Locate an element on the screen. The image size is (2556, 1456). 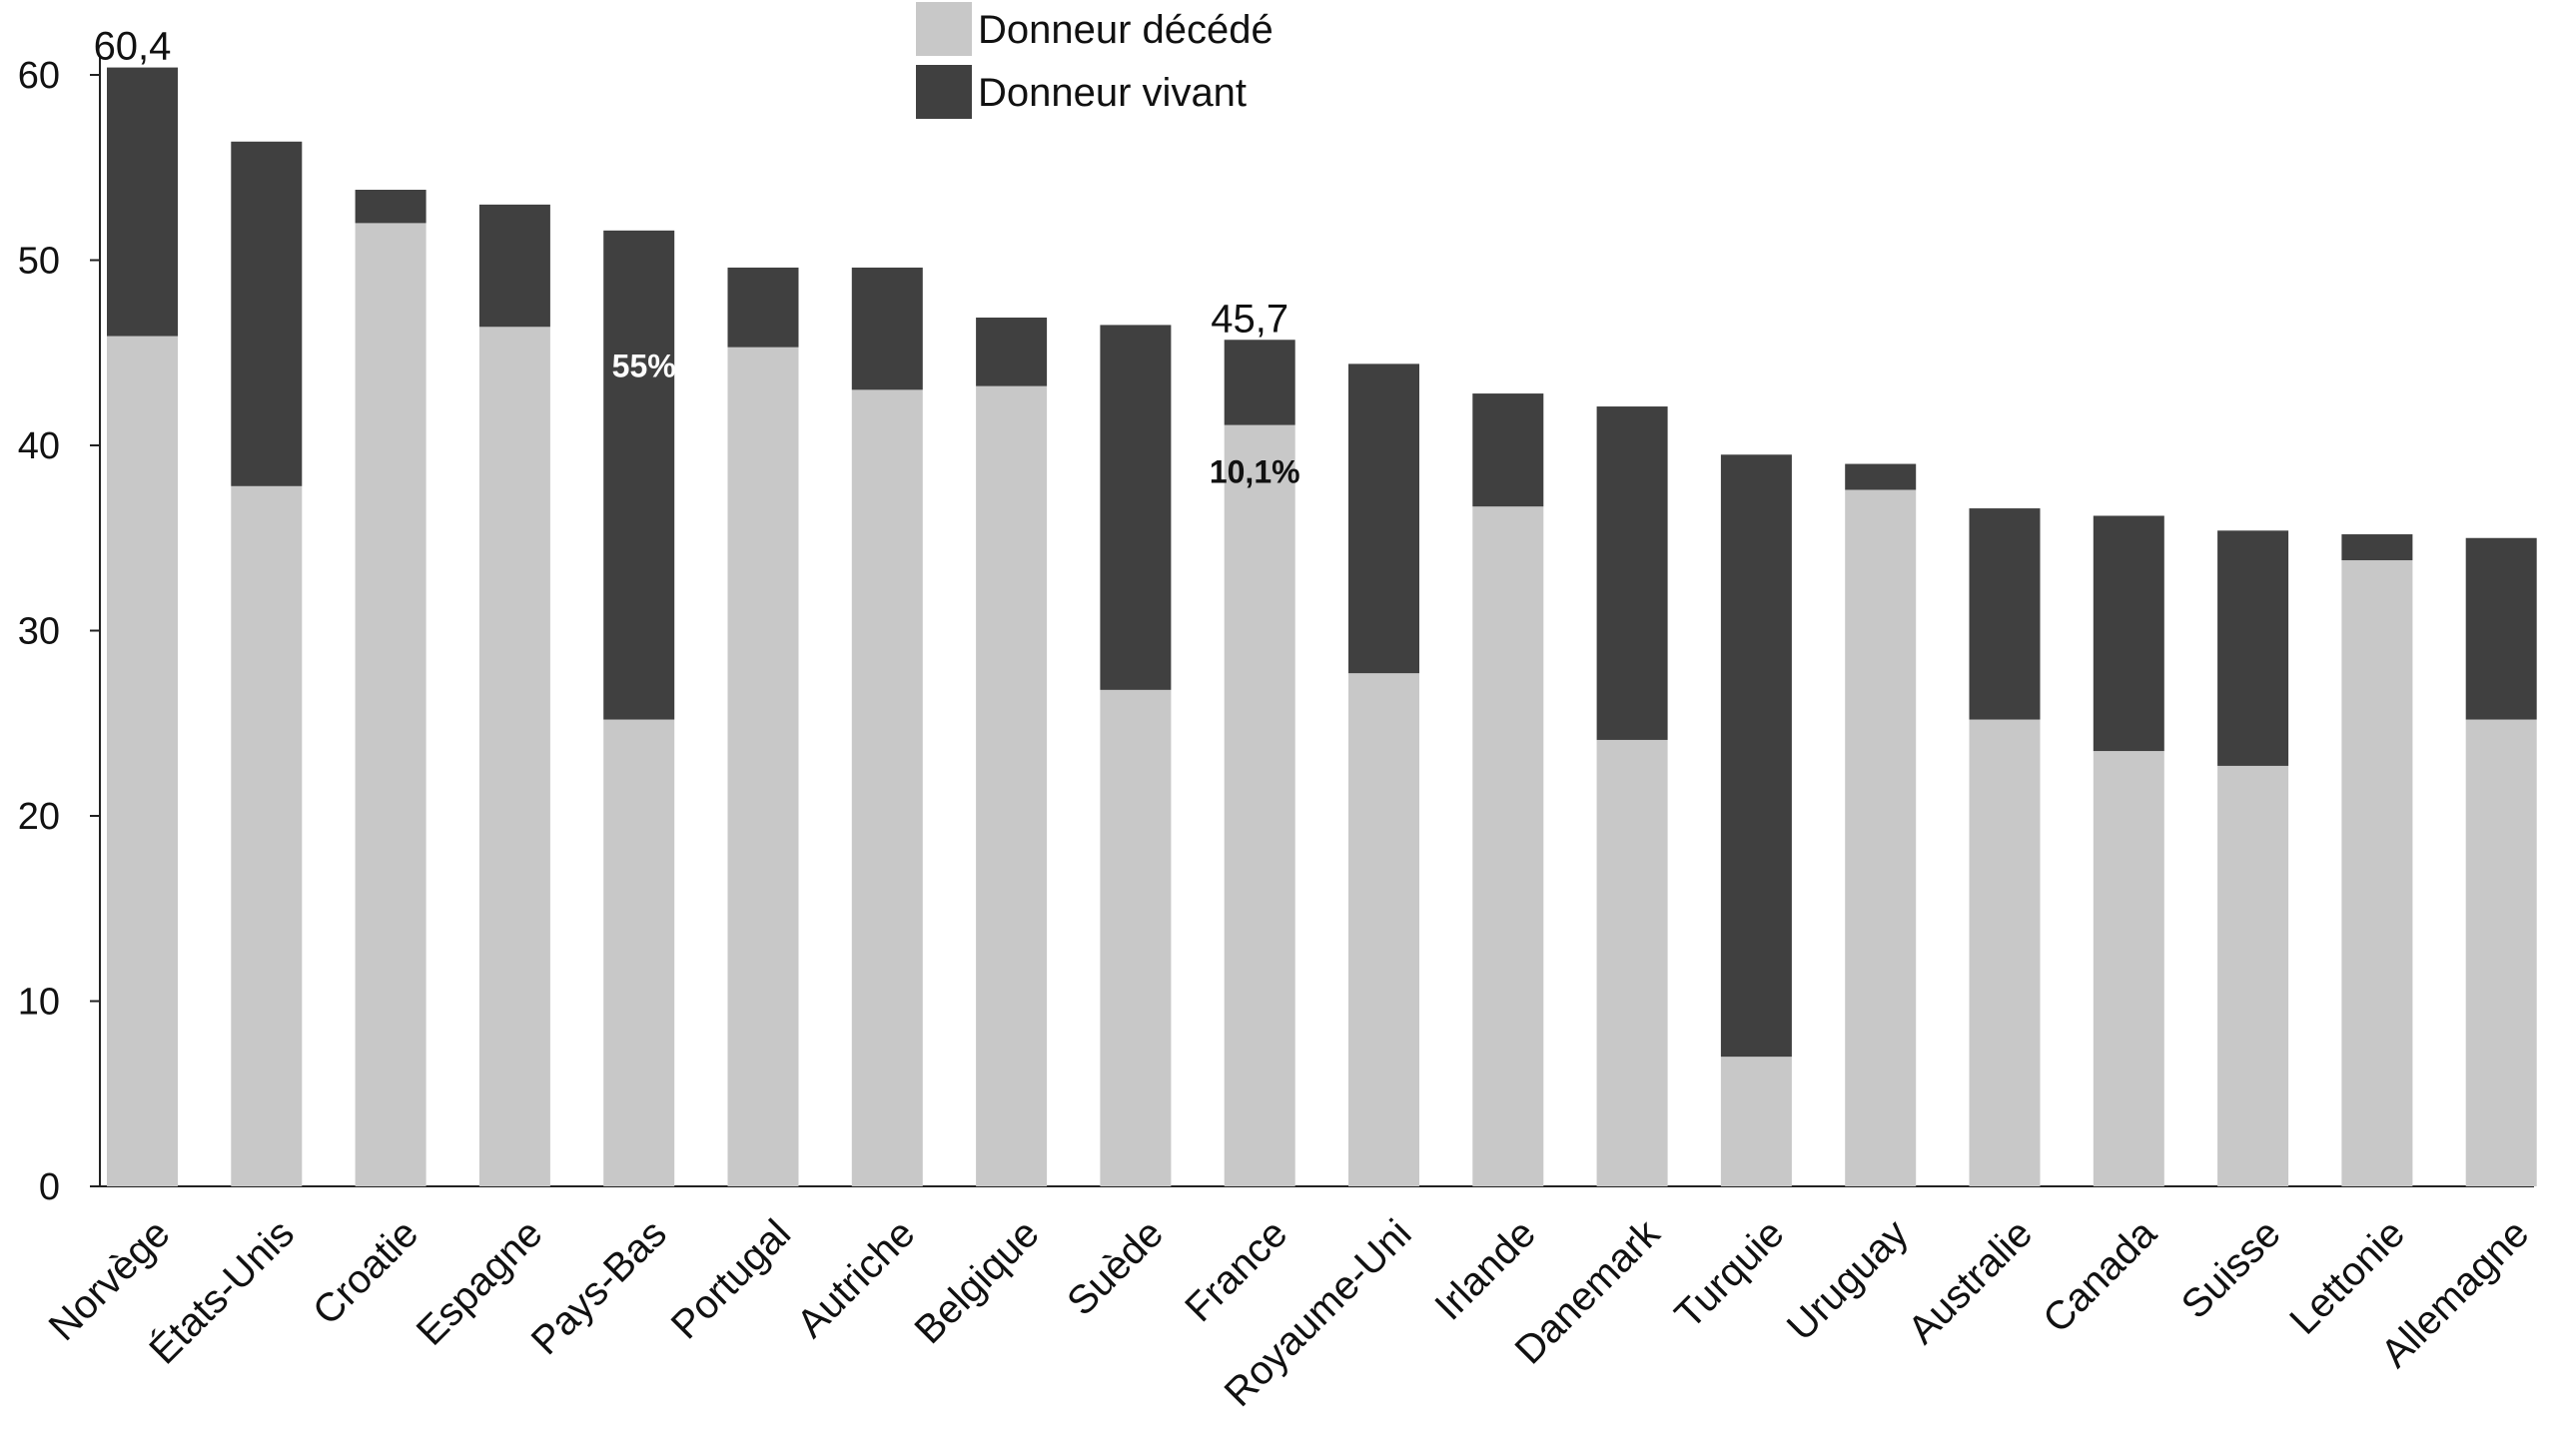
x-category-label: Canada is located at coordinates (2100, 1276).